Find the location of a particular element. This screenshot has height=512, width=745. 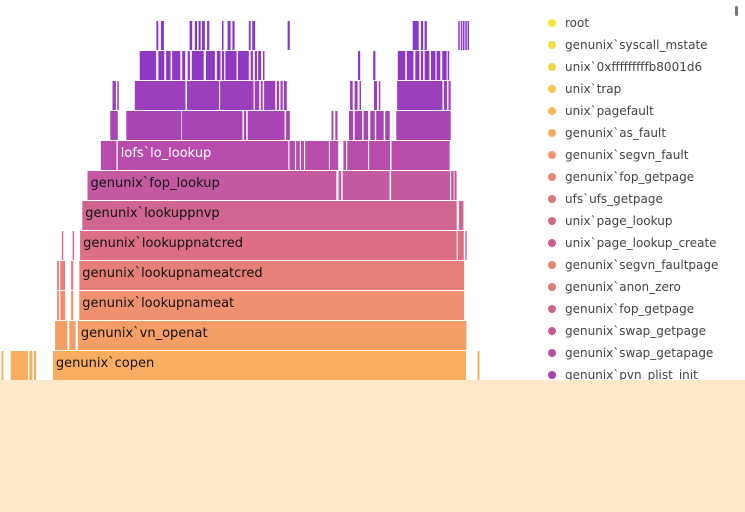

legend-item: genunix`pvn_plist_init is located at coordinates (635, 372).